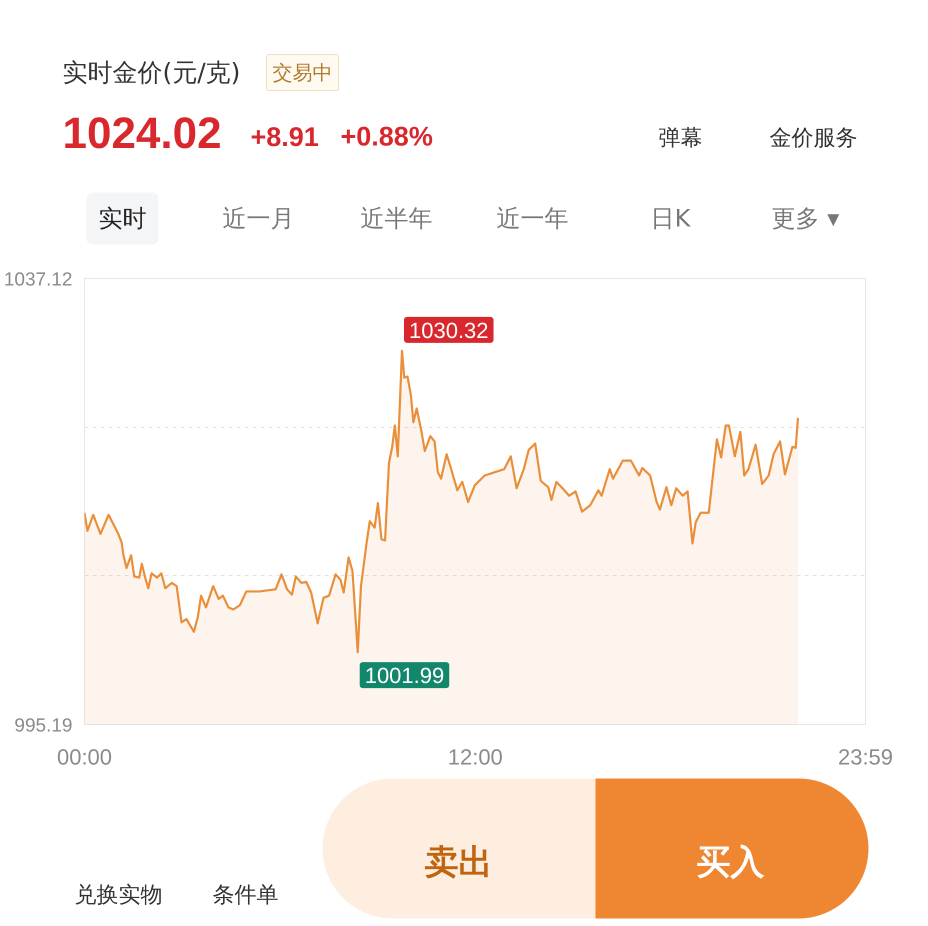 This screenshot has width=928, height=926. I want to click on text: 卖出, so click(458, 862).